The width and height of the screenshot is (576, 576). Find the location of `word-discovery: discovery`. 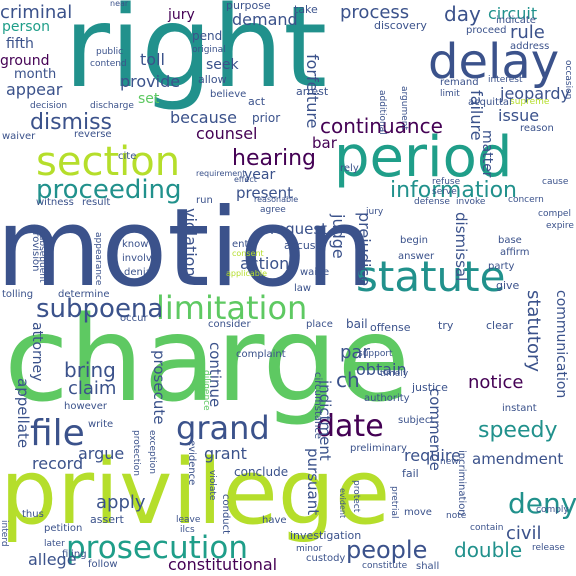

word-discovery: discovery is located at coordinates (400, 25).